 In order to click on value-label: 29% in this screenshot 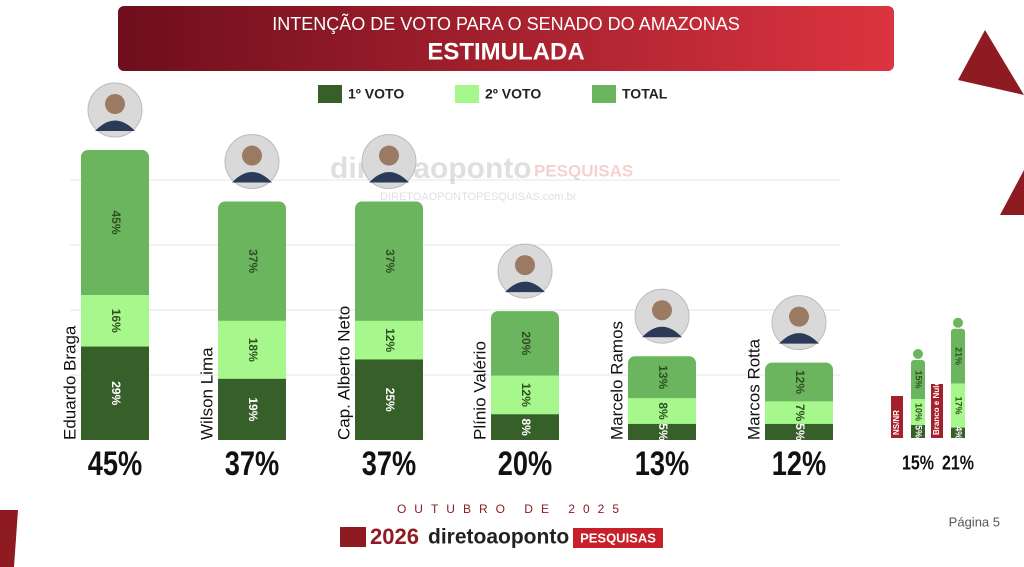, I will do `click(116, 393)`.